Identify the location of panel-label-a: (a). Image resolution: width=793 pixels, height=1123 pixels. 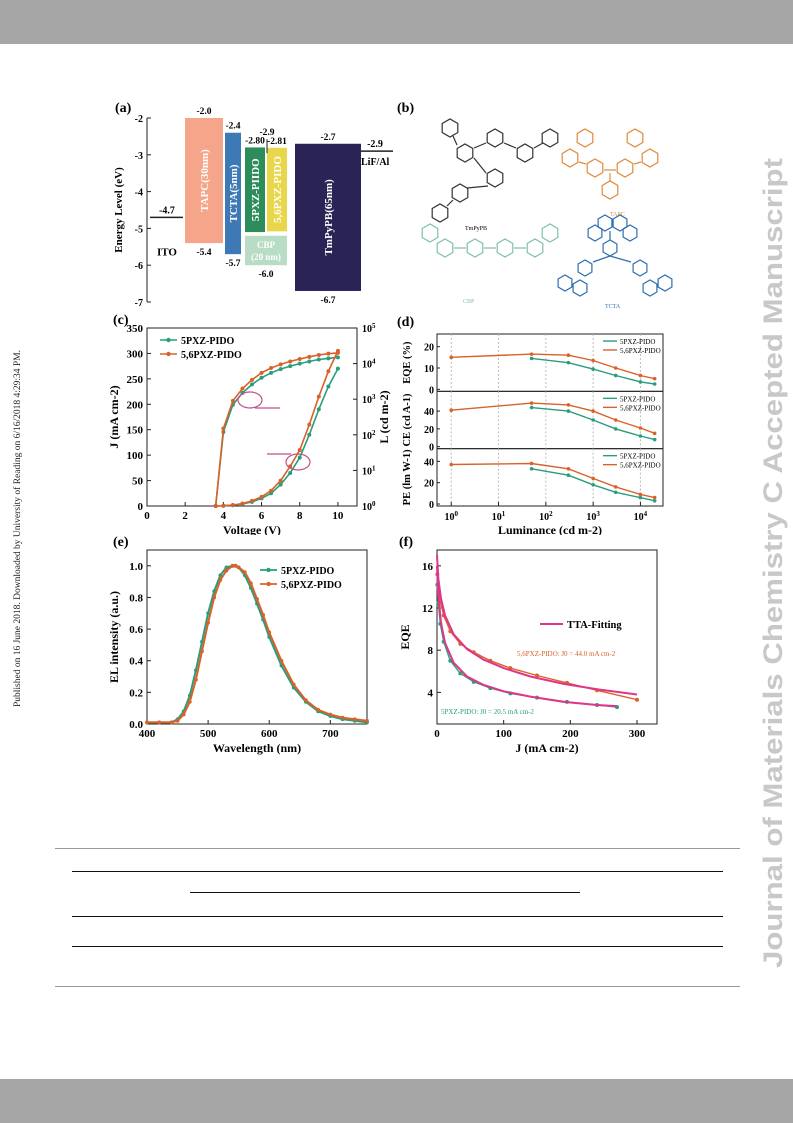
(123, 108).